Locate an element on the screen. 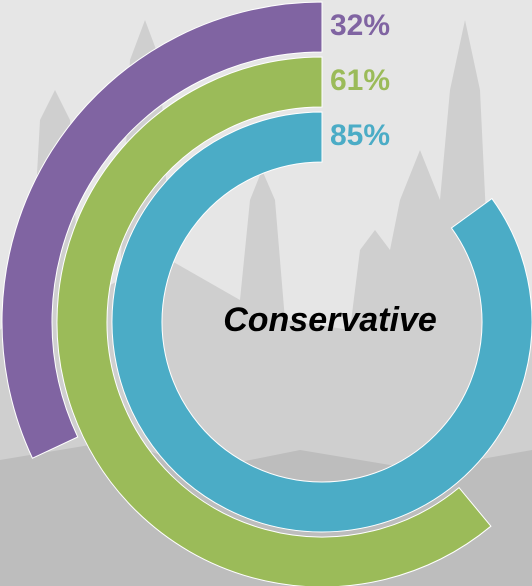  value-label: 32% is located at coordinates (360, 25).